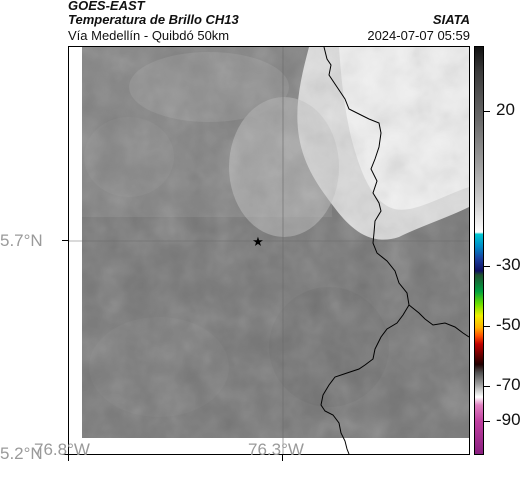 The height and width of the screenshot is (491, 526). What do you see at coordinates (451, 19) in the screenshot?
I see `brand-label: SIATA` at bounding box center [451, 19].